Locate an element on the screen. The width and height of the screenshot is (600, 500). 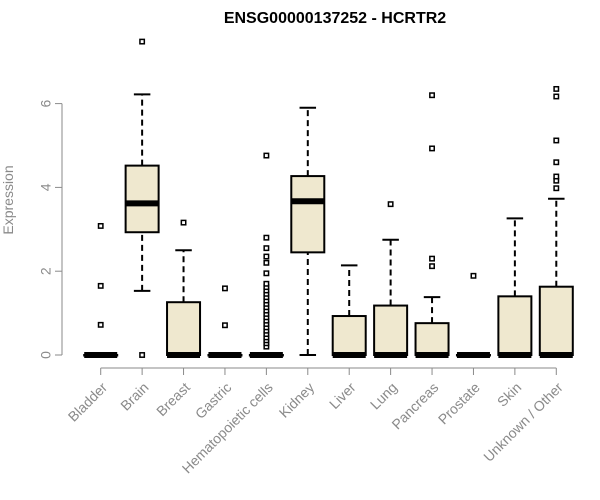
chart-title: ENSG00000137252 - HCRTR2 is located at coordinates (335, 18).